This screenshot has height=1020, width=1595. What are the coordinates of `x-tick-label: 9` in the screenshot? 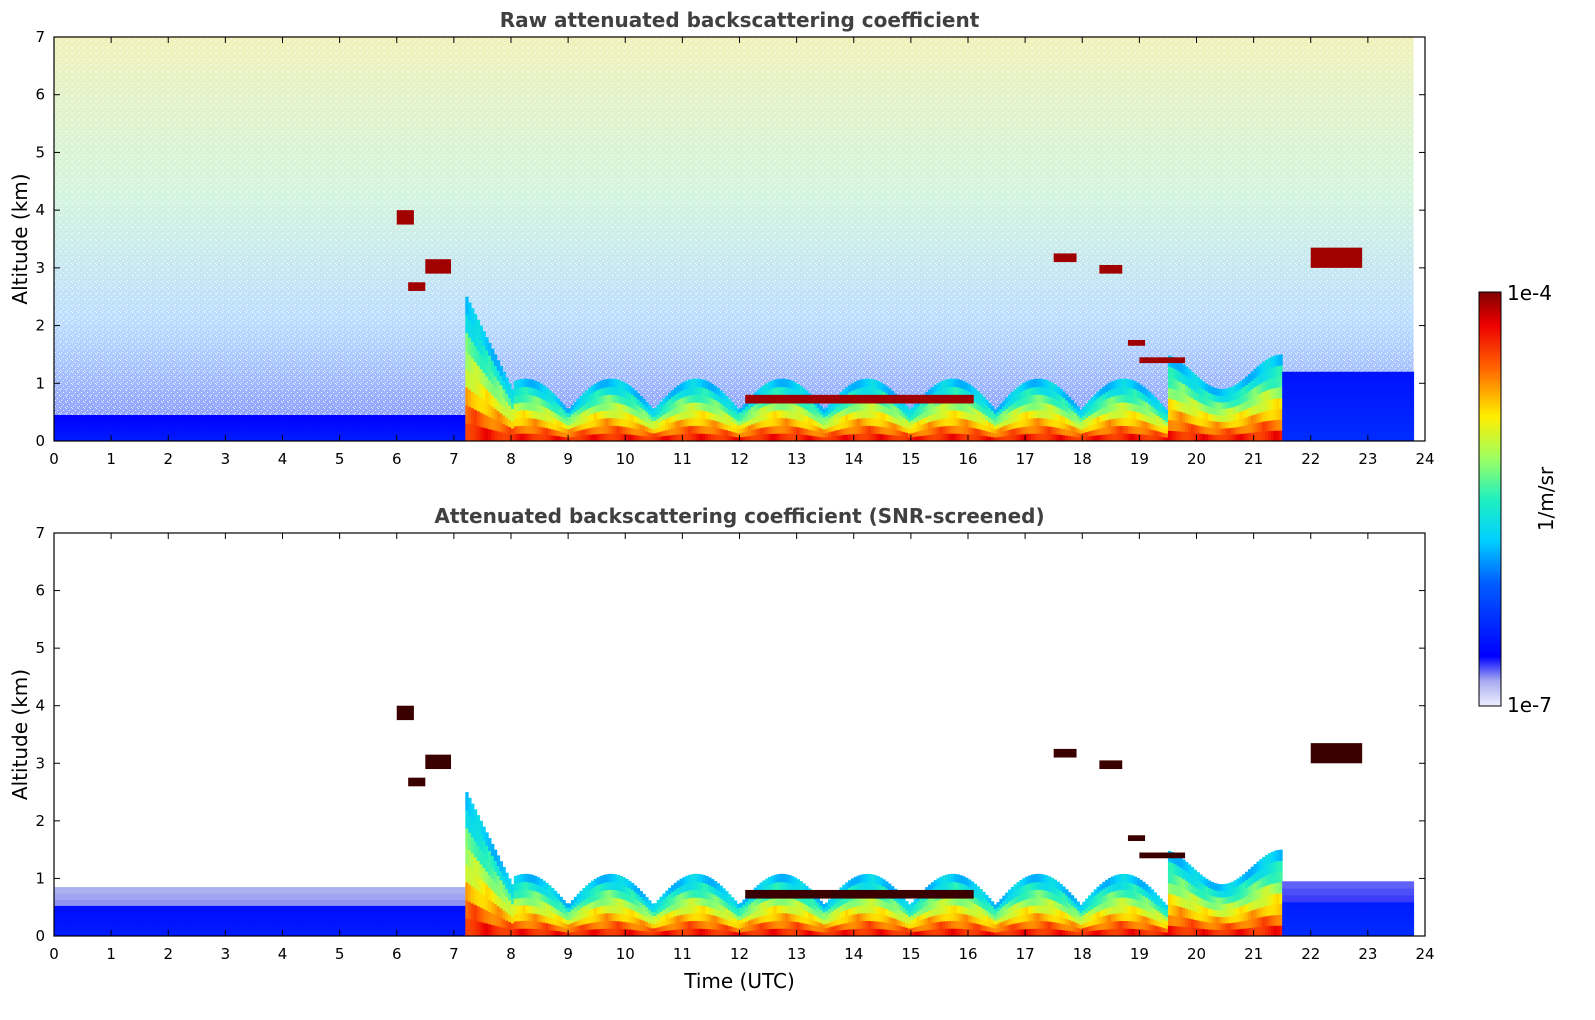 It's located at (568, 954).